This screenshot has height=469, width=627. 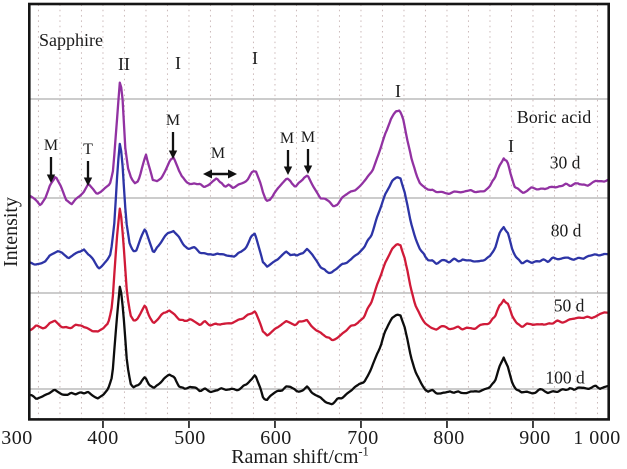 What do you see at coordinates (207, 174) in the screenshot?
I see `double-arrowhead-left-icon` at bounding box center [207, 174].